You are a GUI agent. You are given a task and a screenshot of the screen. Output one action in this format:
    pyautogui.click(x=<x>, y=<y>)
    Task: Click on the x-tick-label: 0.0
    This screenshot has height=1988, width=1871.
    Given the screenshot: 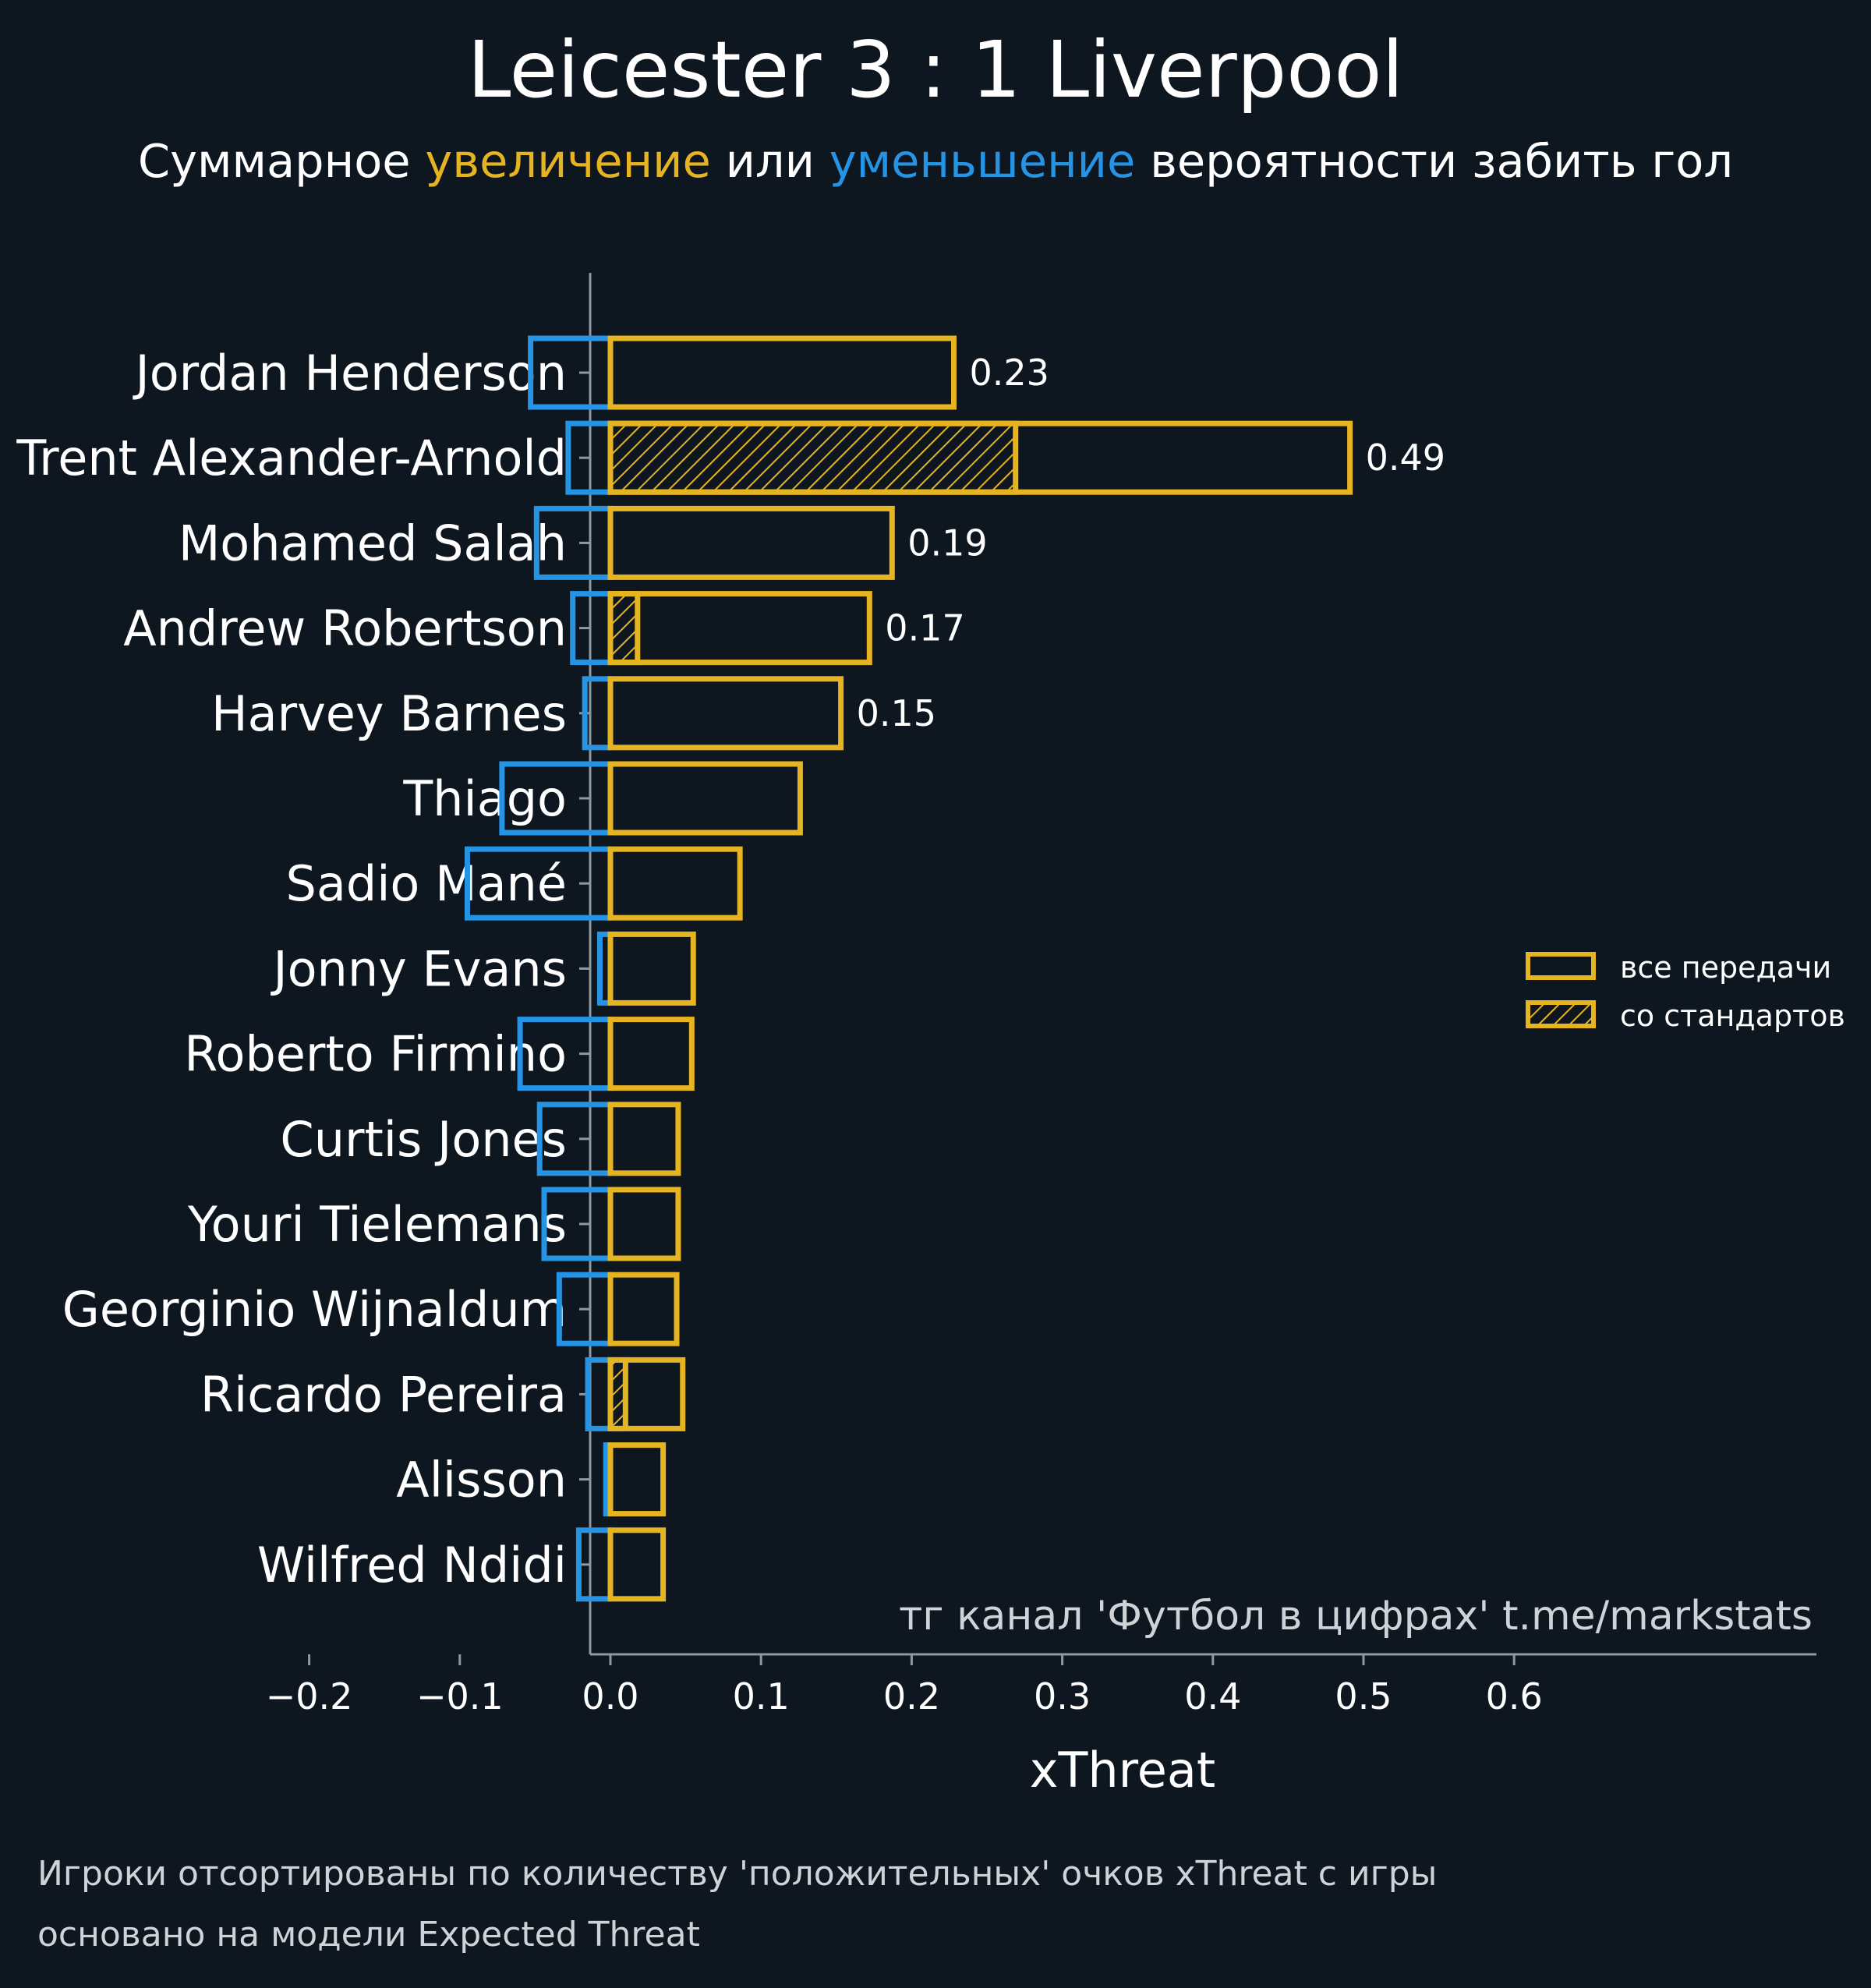 What is the action you would take?
    pyautogui.click(x=610, y=1696)
    